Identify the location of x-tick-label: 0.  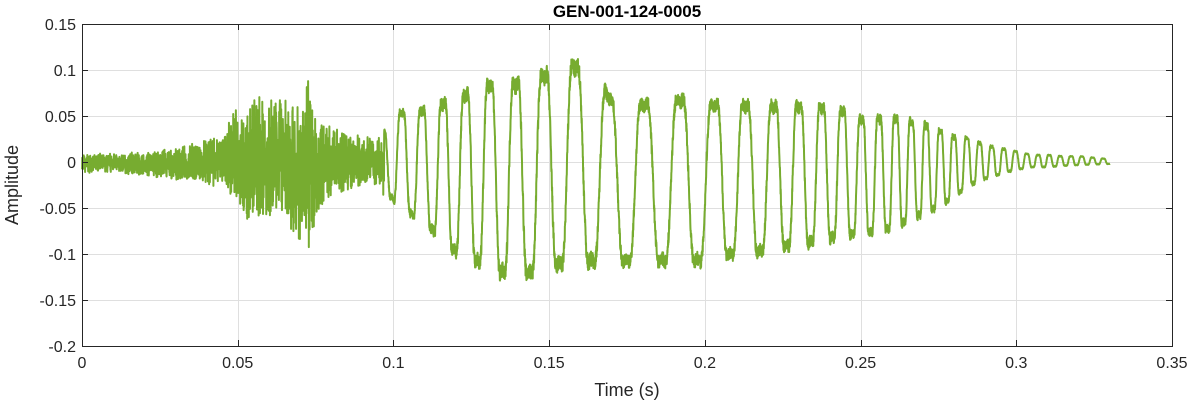
(82, 363).